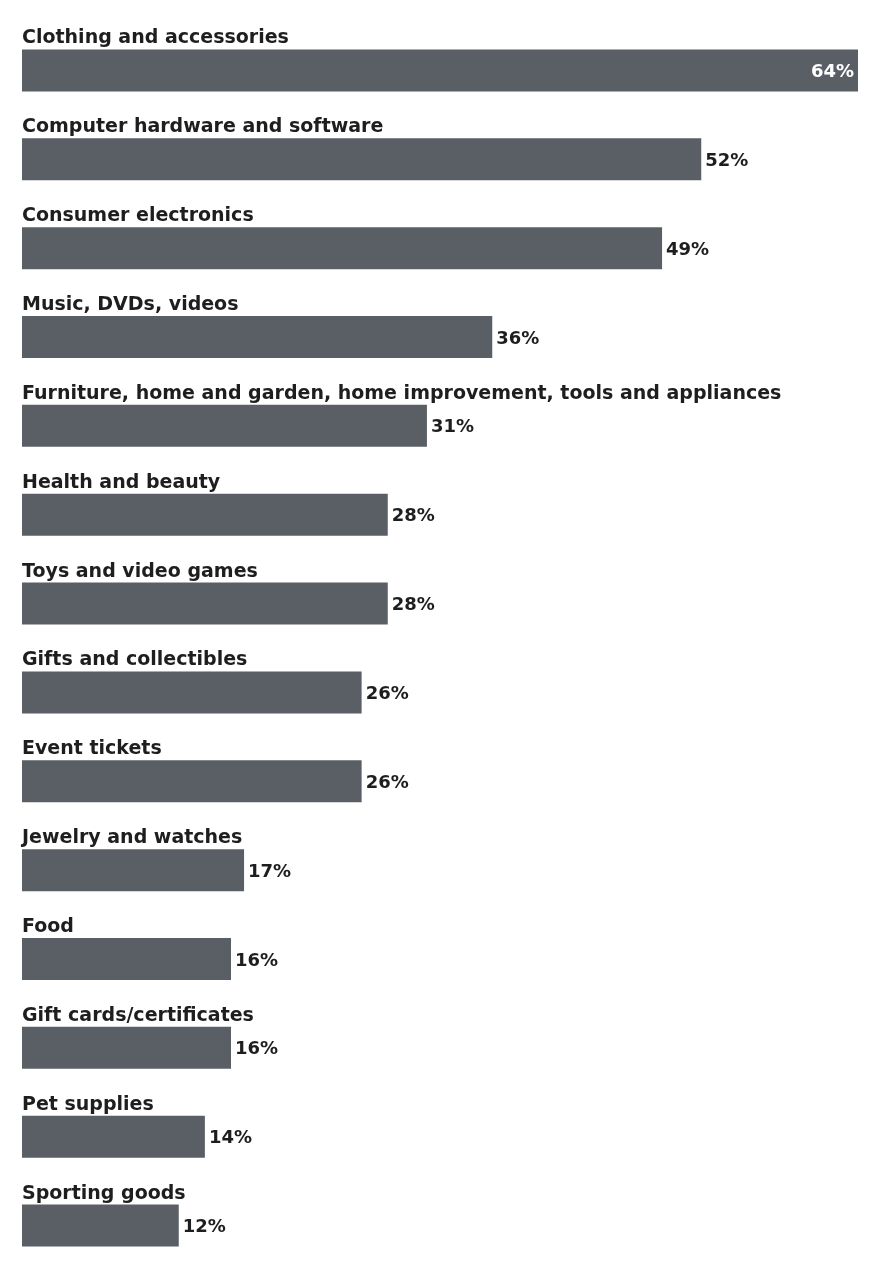  I want to click on y-tick-label: Health and beauty, so click(121, 480).